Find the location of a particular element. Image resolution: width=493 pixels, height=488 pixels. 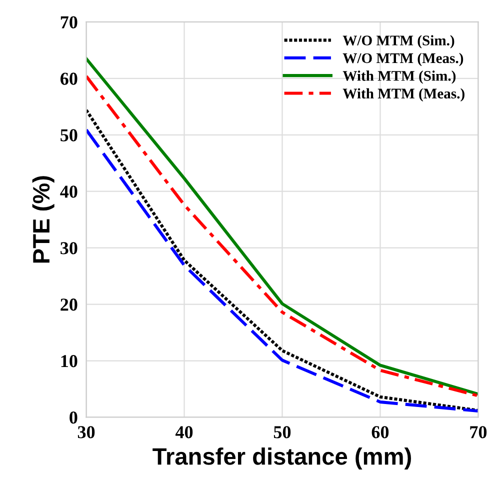

y-tick-label: 30 is located at coordinates (69, 248).